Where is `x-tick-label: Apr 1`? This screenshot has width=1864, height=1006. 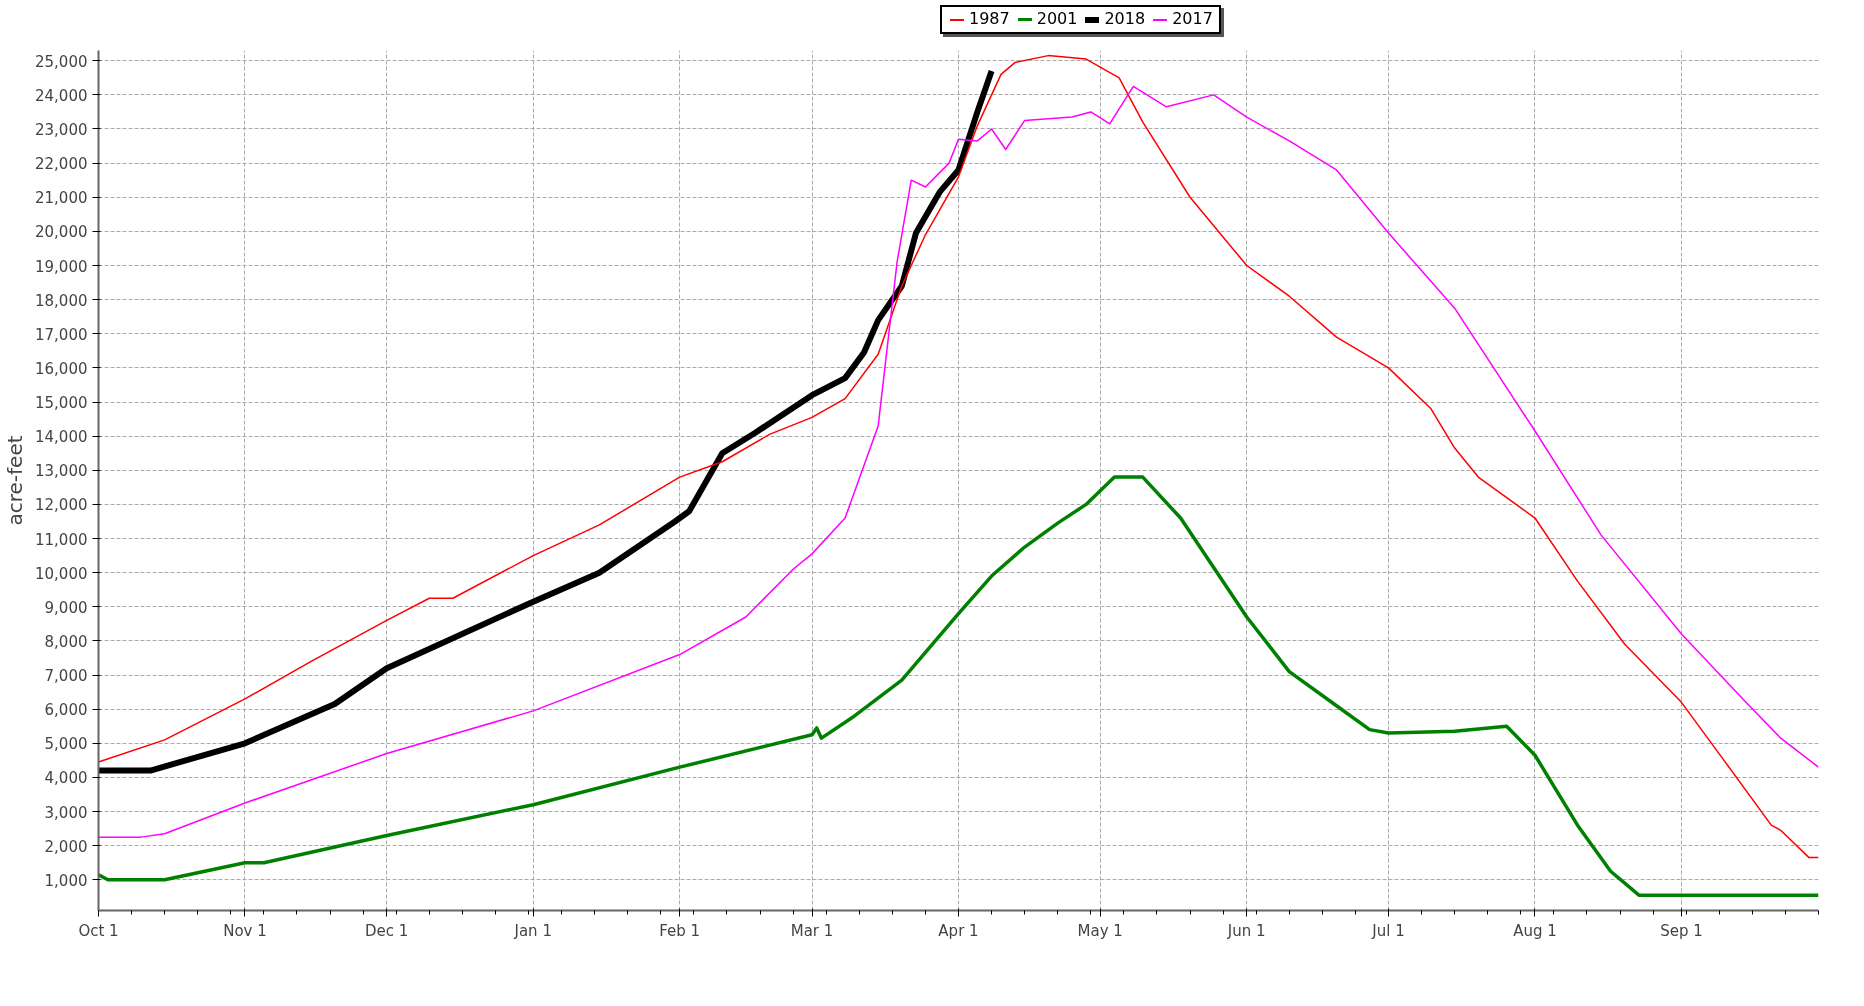 x-tick-label: Apr 1 is located at coordinates (958, 930).